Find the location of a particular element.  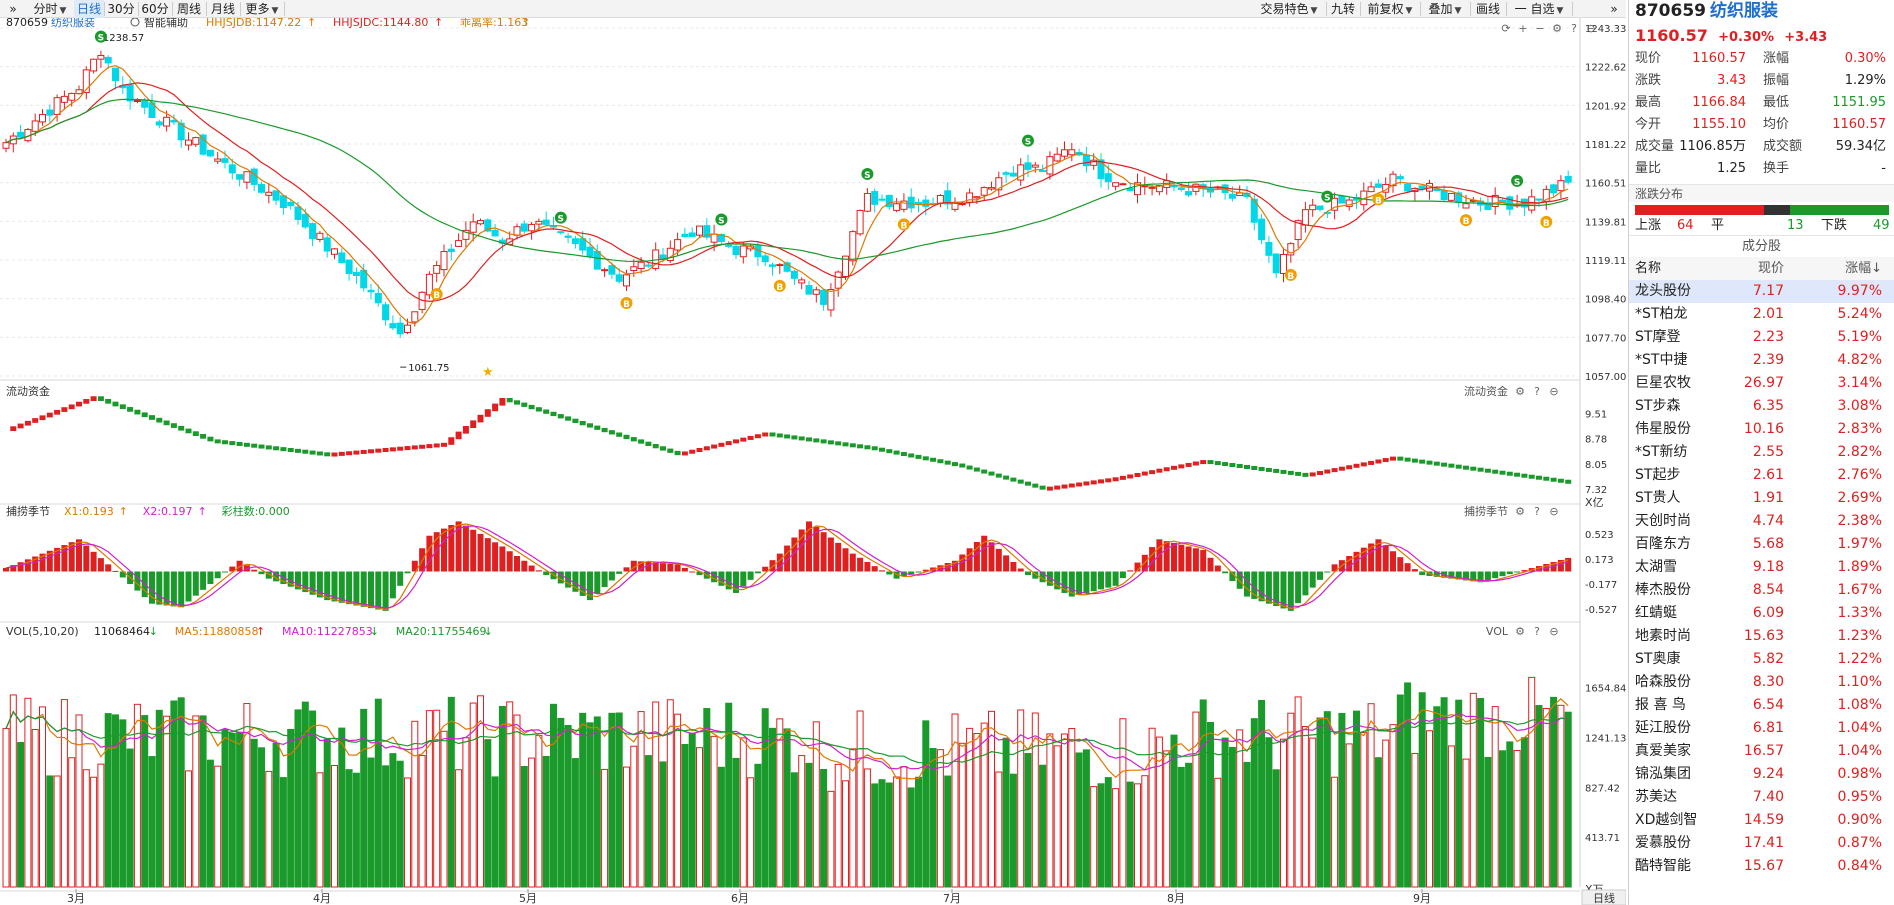

constituent-row: *ST中捷 2.39 4.82% is located at coordinates (1761, 360).